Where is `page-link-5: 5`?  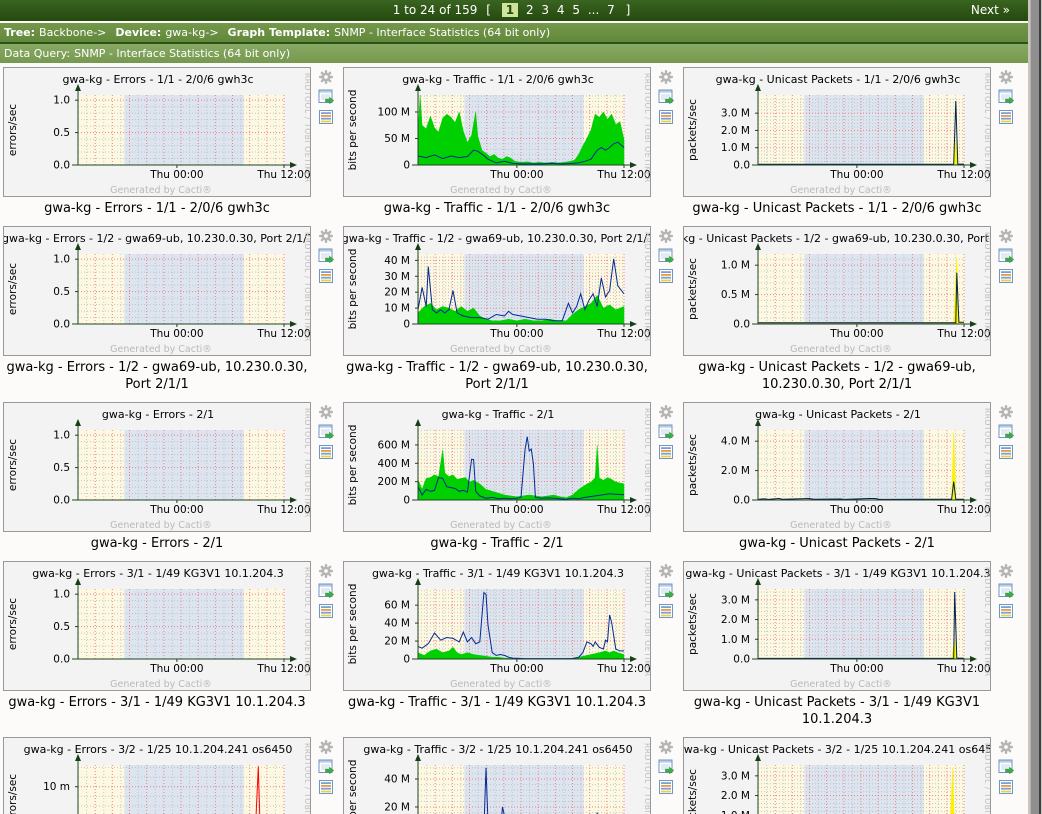 page-link-5: 5 is located at coordinates (576, 10).